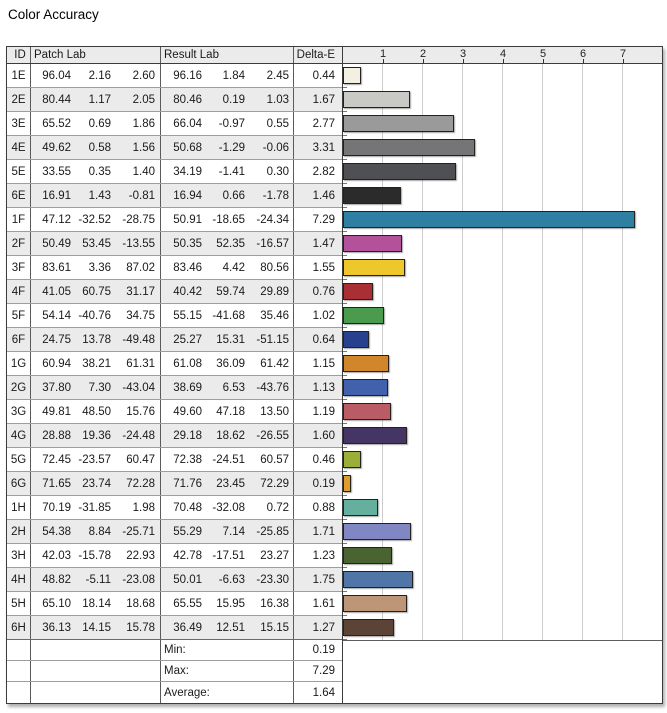 This screenshot has height=713, width=667. Describe the element at coordinates (174, 628) in the screenshot. I see `table-row: 6H 36.13 14.15 15.78 36.49 12.51 15.15 1.27` at that location.